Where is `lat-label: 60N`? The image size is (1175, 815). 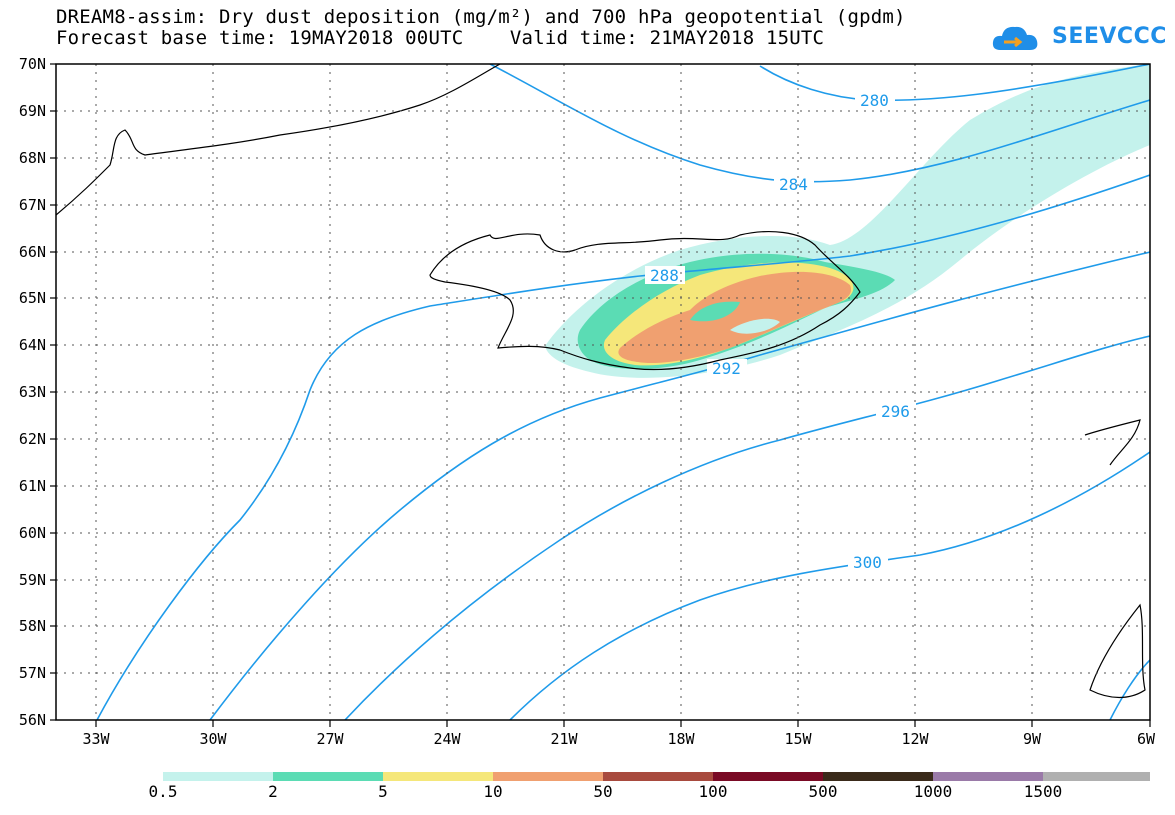
lat-label: 60N is located at coordinates (32, 533).